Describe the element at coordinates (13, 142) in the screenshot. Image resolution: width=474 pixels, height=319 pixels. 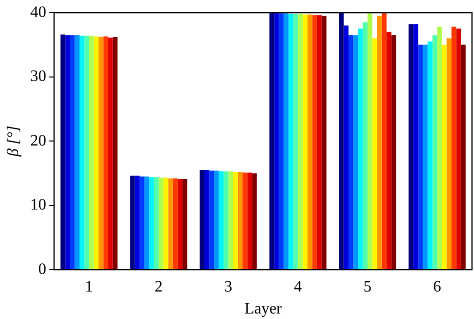
I see `y-axis-title: β [°]` at that location.